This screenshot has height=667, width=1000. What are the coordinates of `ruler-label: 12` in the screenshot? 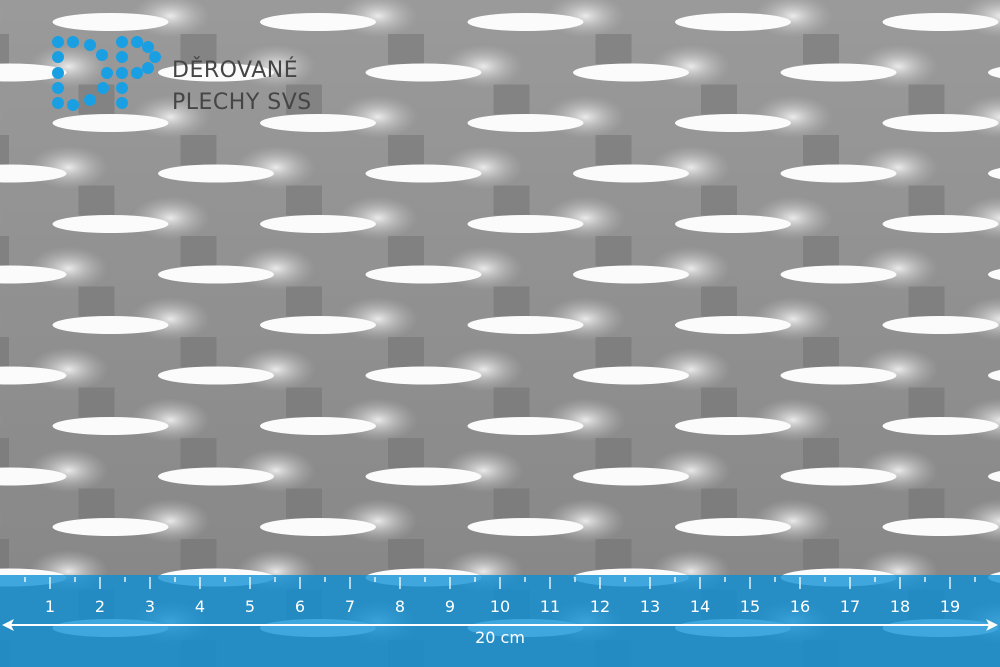 It's located at (600, 606).